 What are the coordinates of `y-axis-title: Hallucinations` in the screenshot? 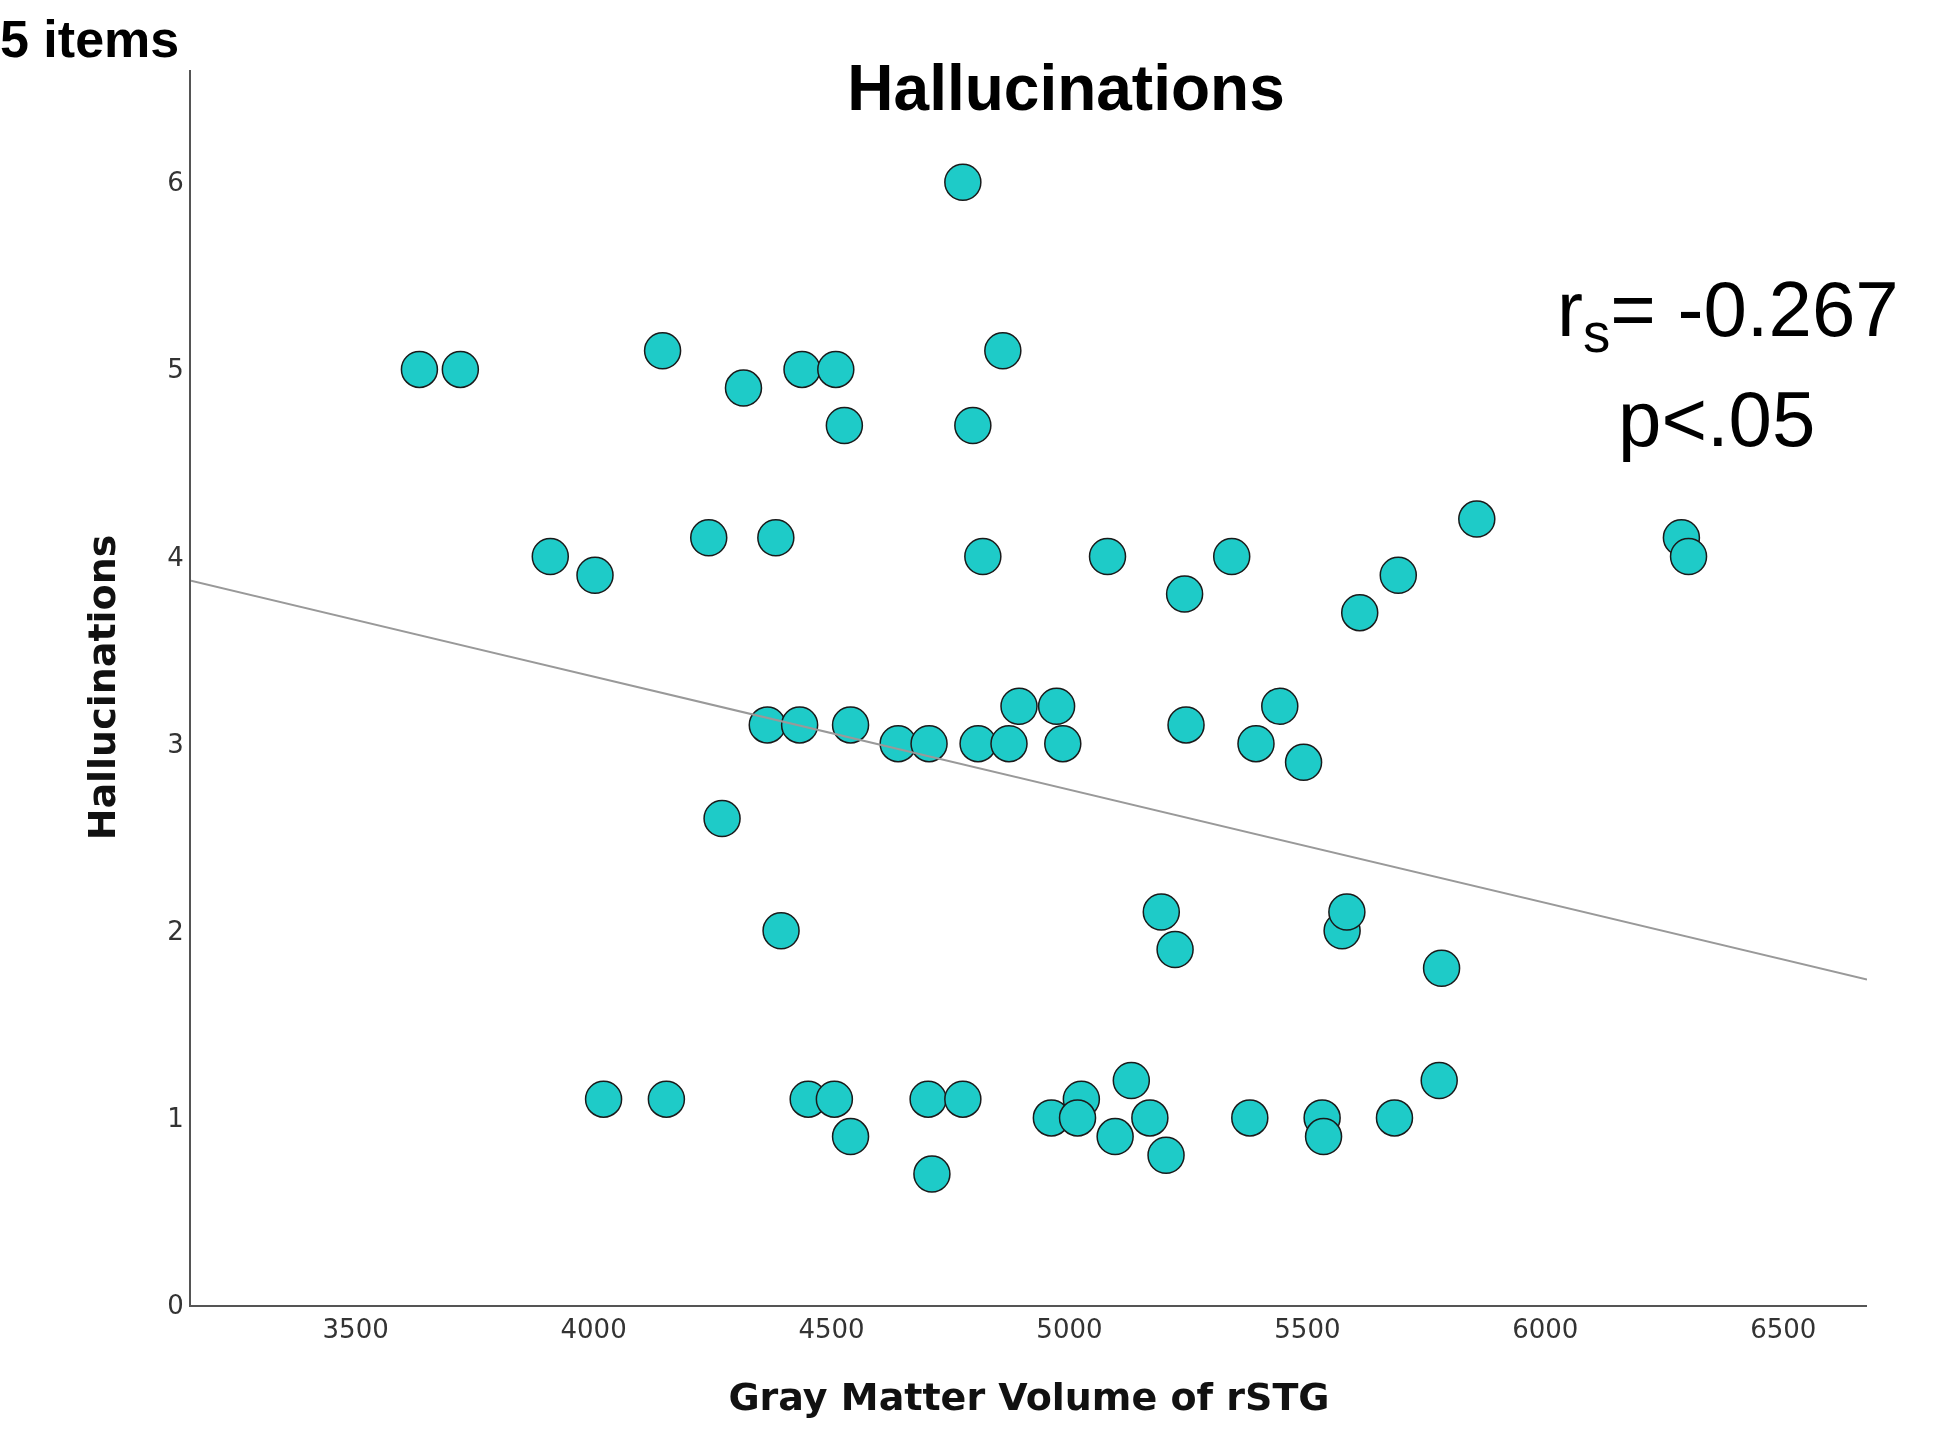 It's located at (101, 687).